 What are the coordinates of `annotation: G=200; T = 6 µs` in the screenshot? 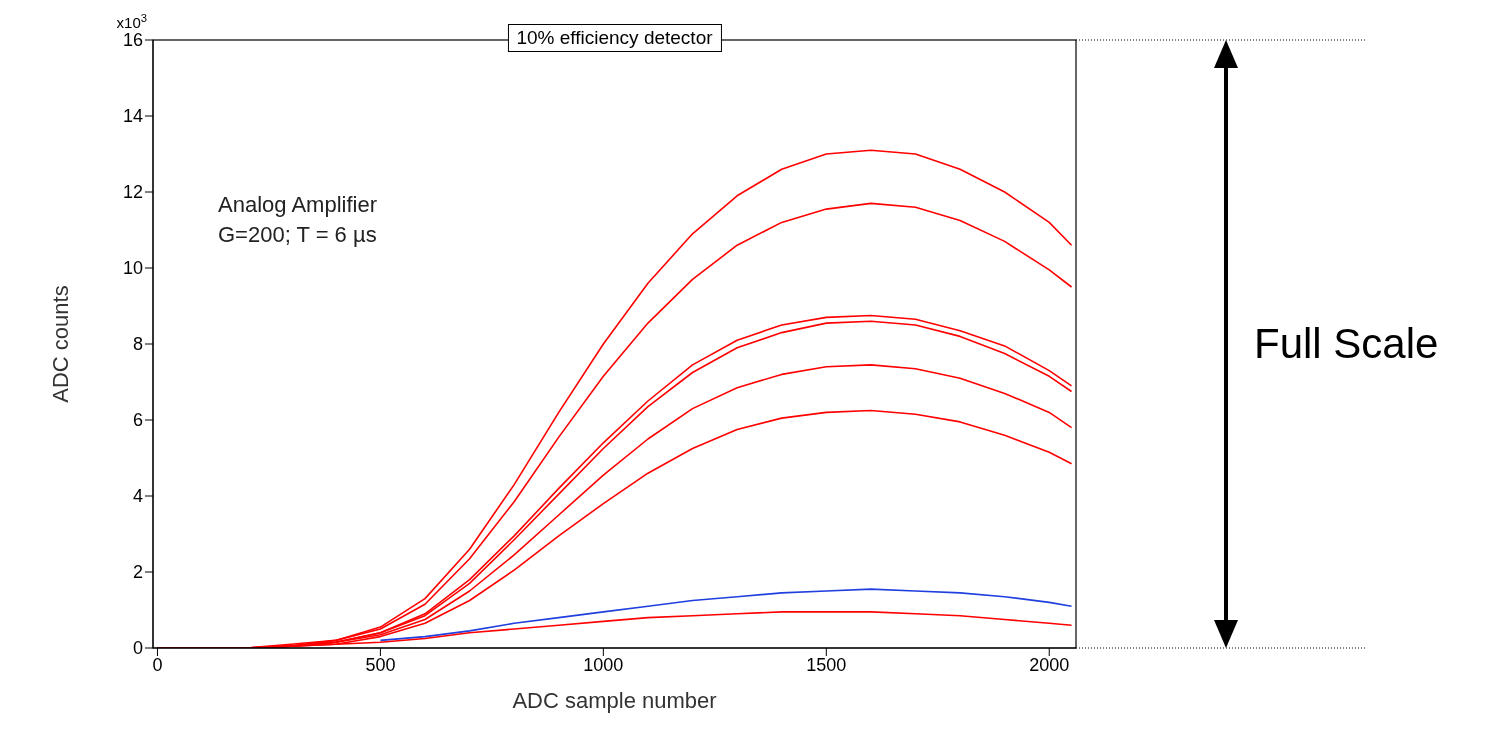 It's located at (297, 235).